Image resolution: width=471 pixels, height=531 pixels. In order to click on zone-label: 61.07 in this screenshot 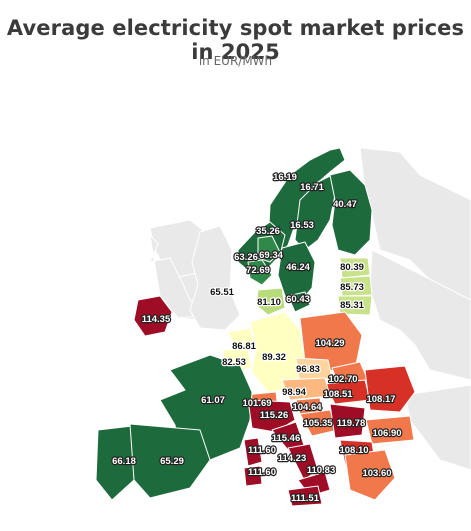, I will do `click(213, 400)`.